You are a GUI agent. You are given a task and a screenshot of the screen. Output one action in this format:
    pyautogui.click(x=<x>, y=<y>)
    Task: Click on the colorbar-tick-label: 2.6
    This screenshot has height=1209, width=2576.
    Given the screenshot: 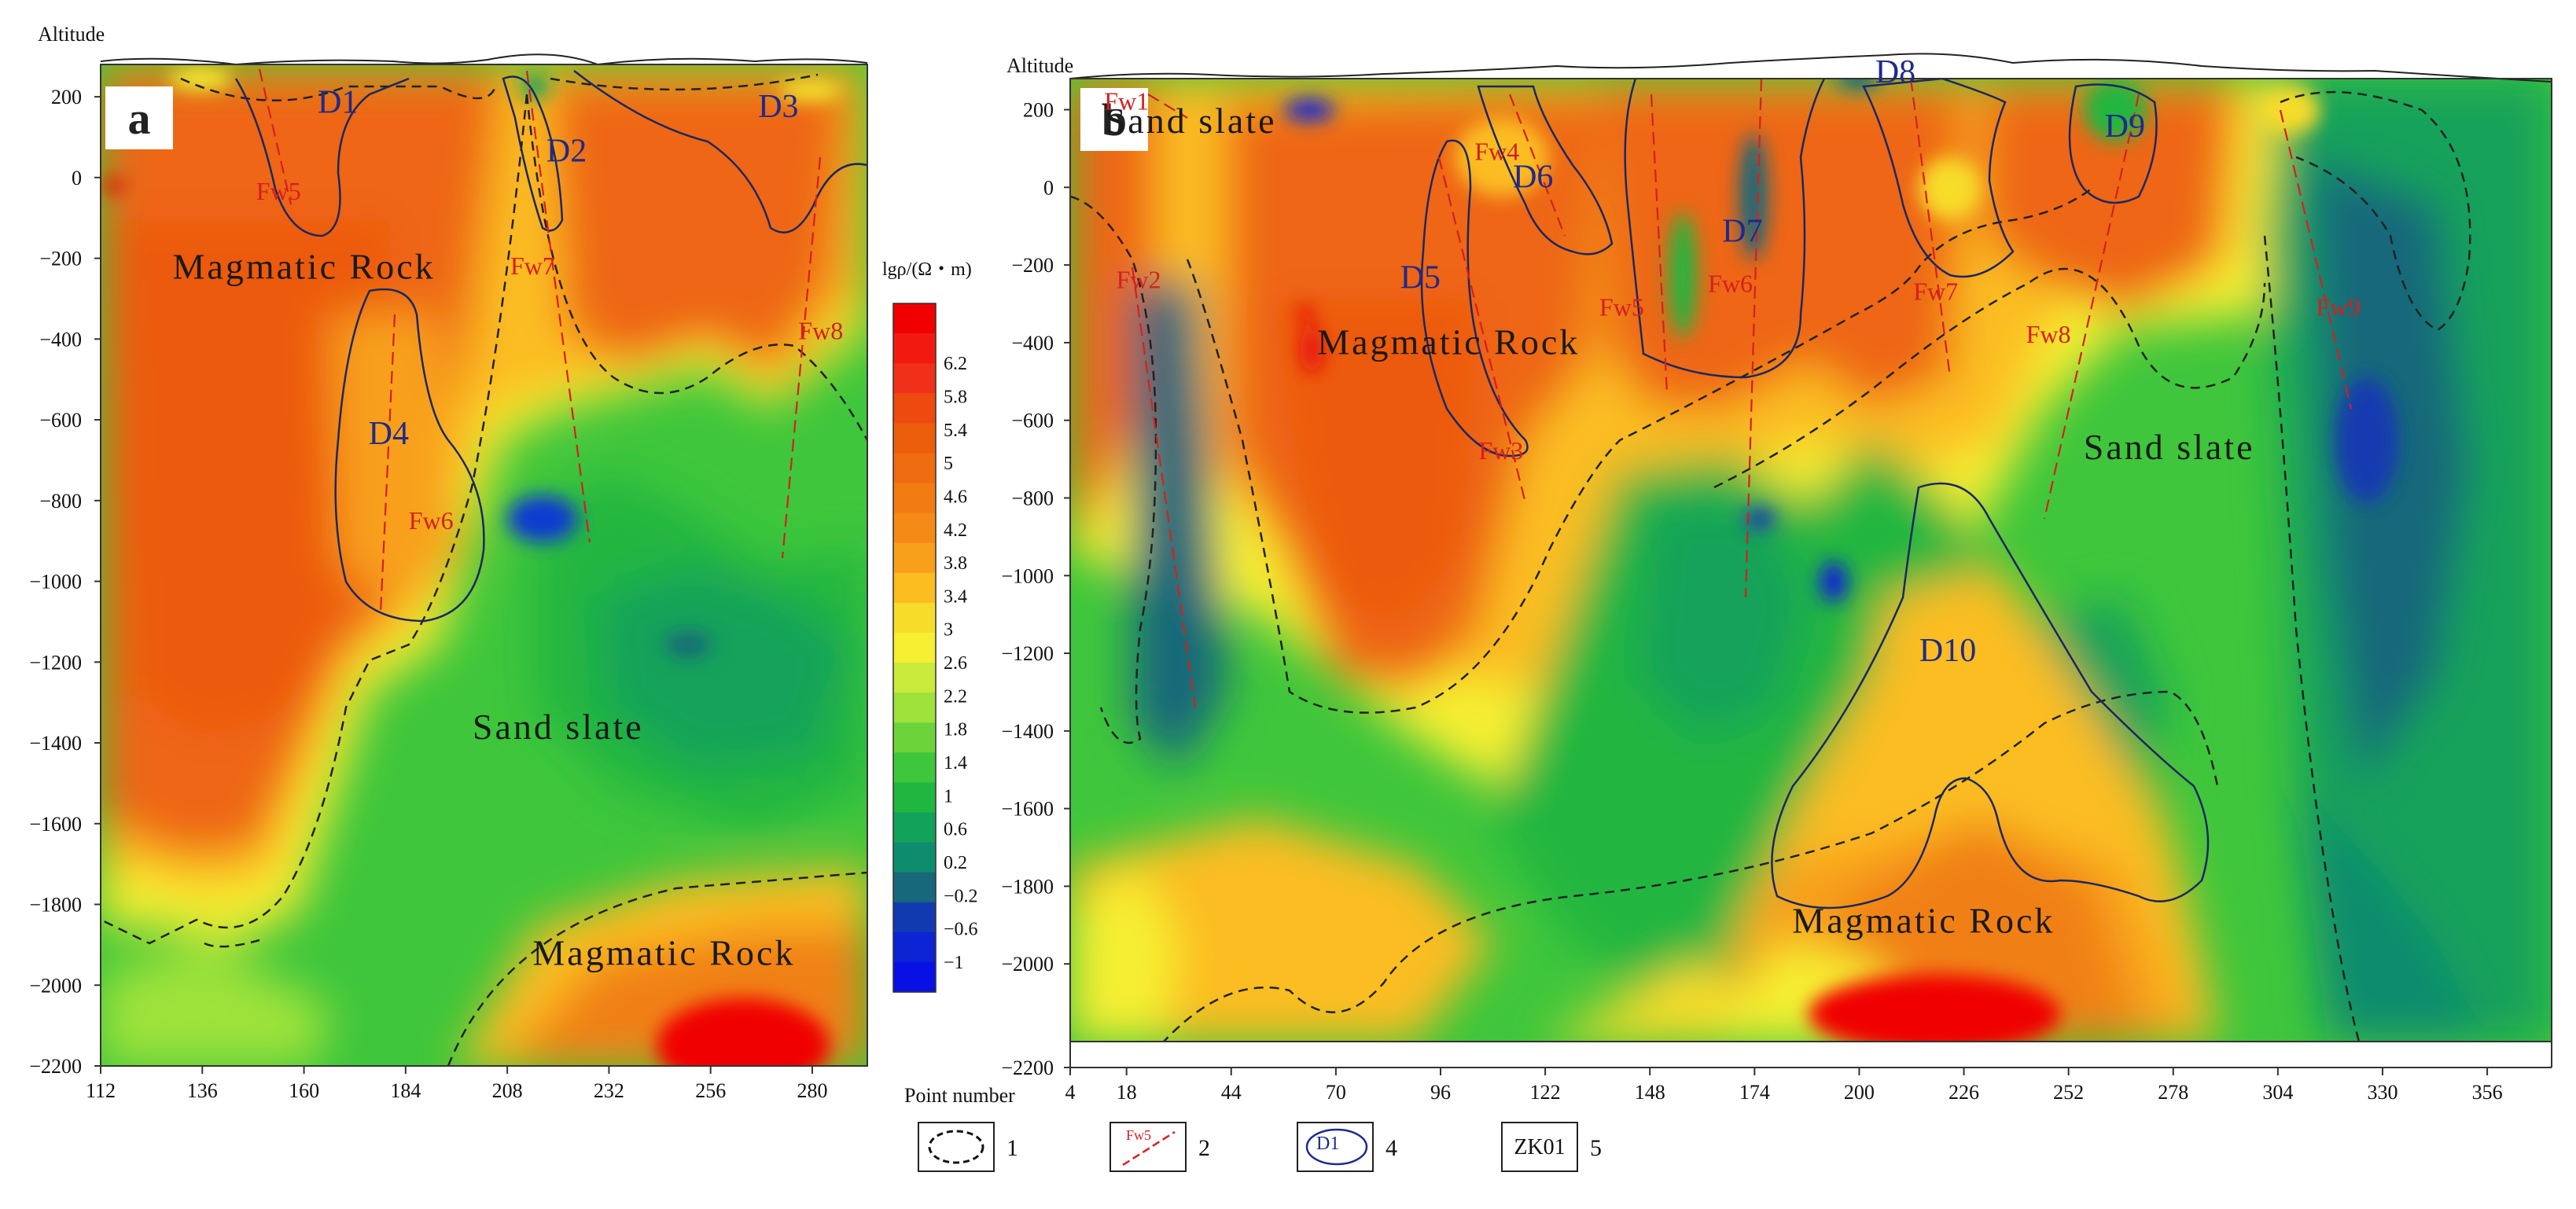 What is the action you would take?
    pyautogui.click(x=956, y=663)
    